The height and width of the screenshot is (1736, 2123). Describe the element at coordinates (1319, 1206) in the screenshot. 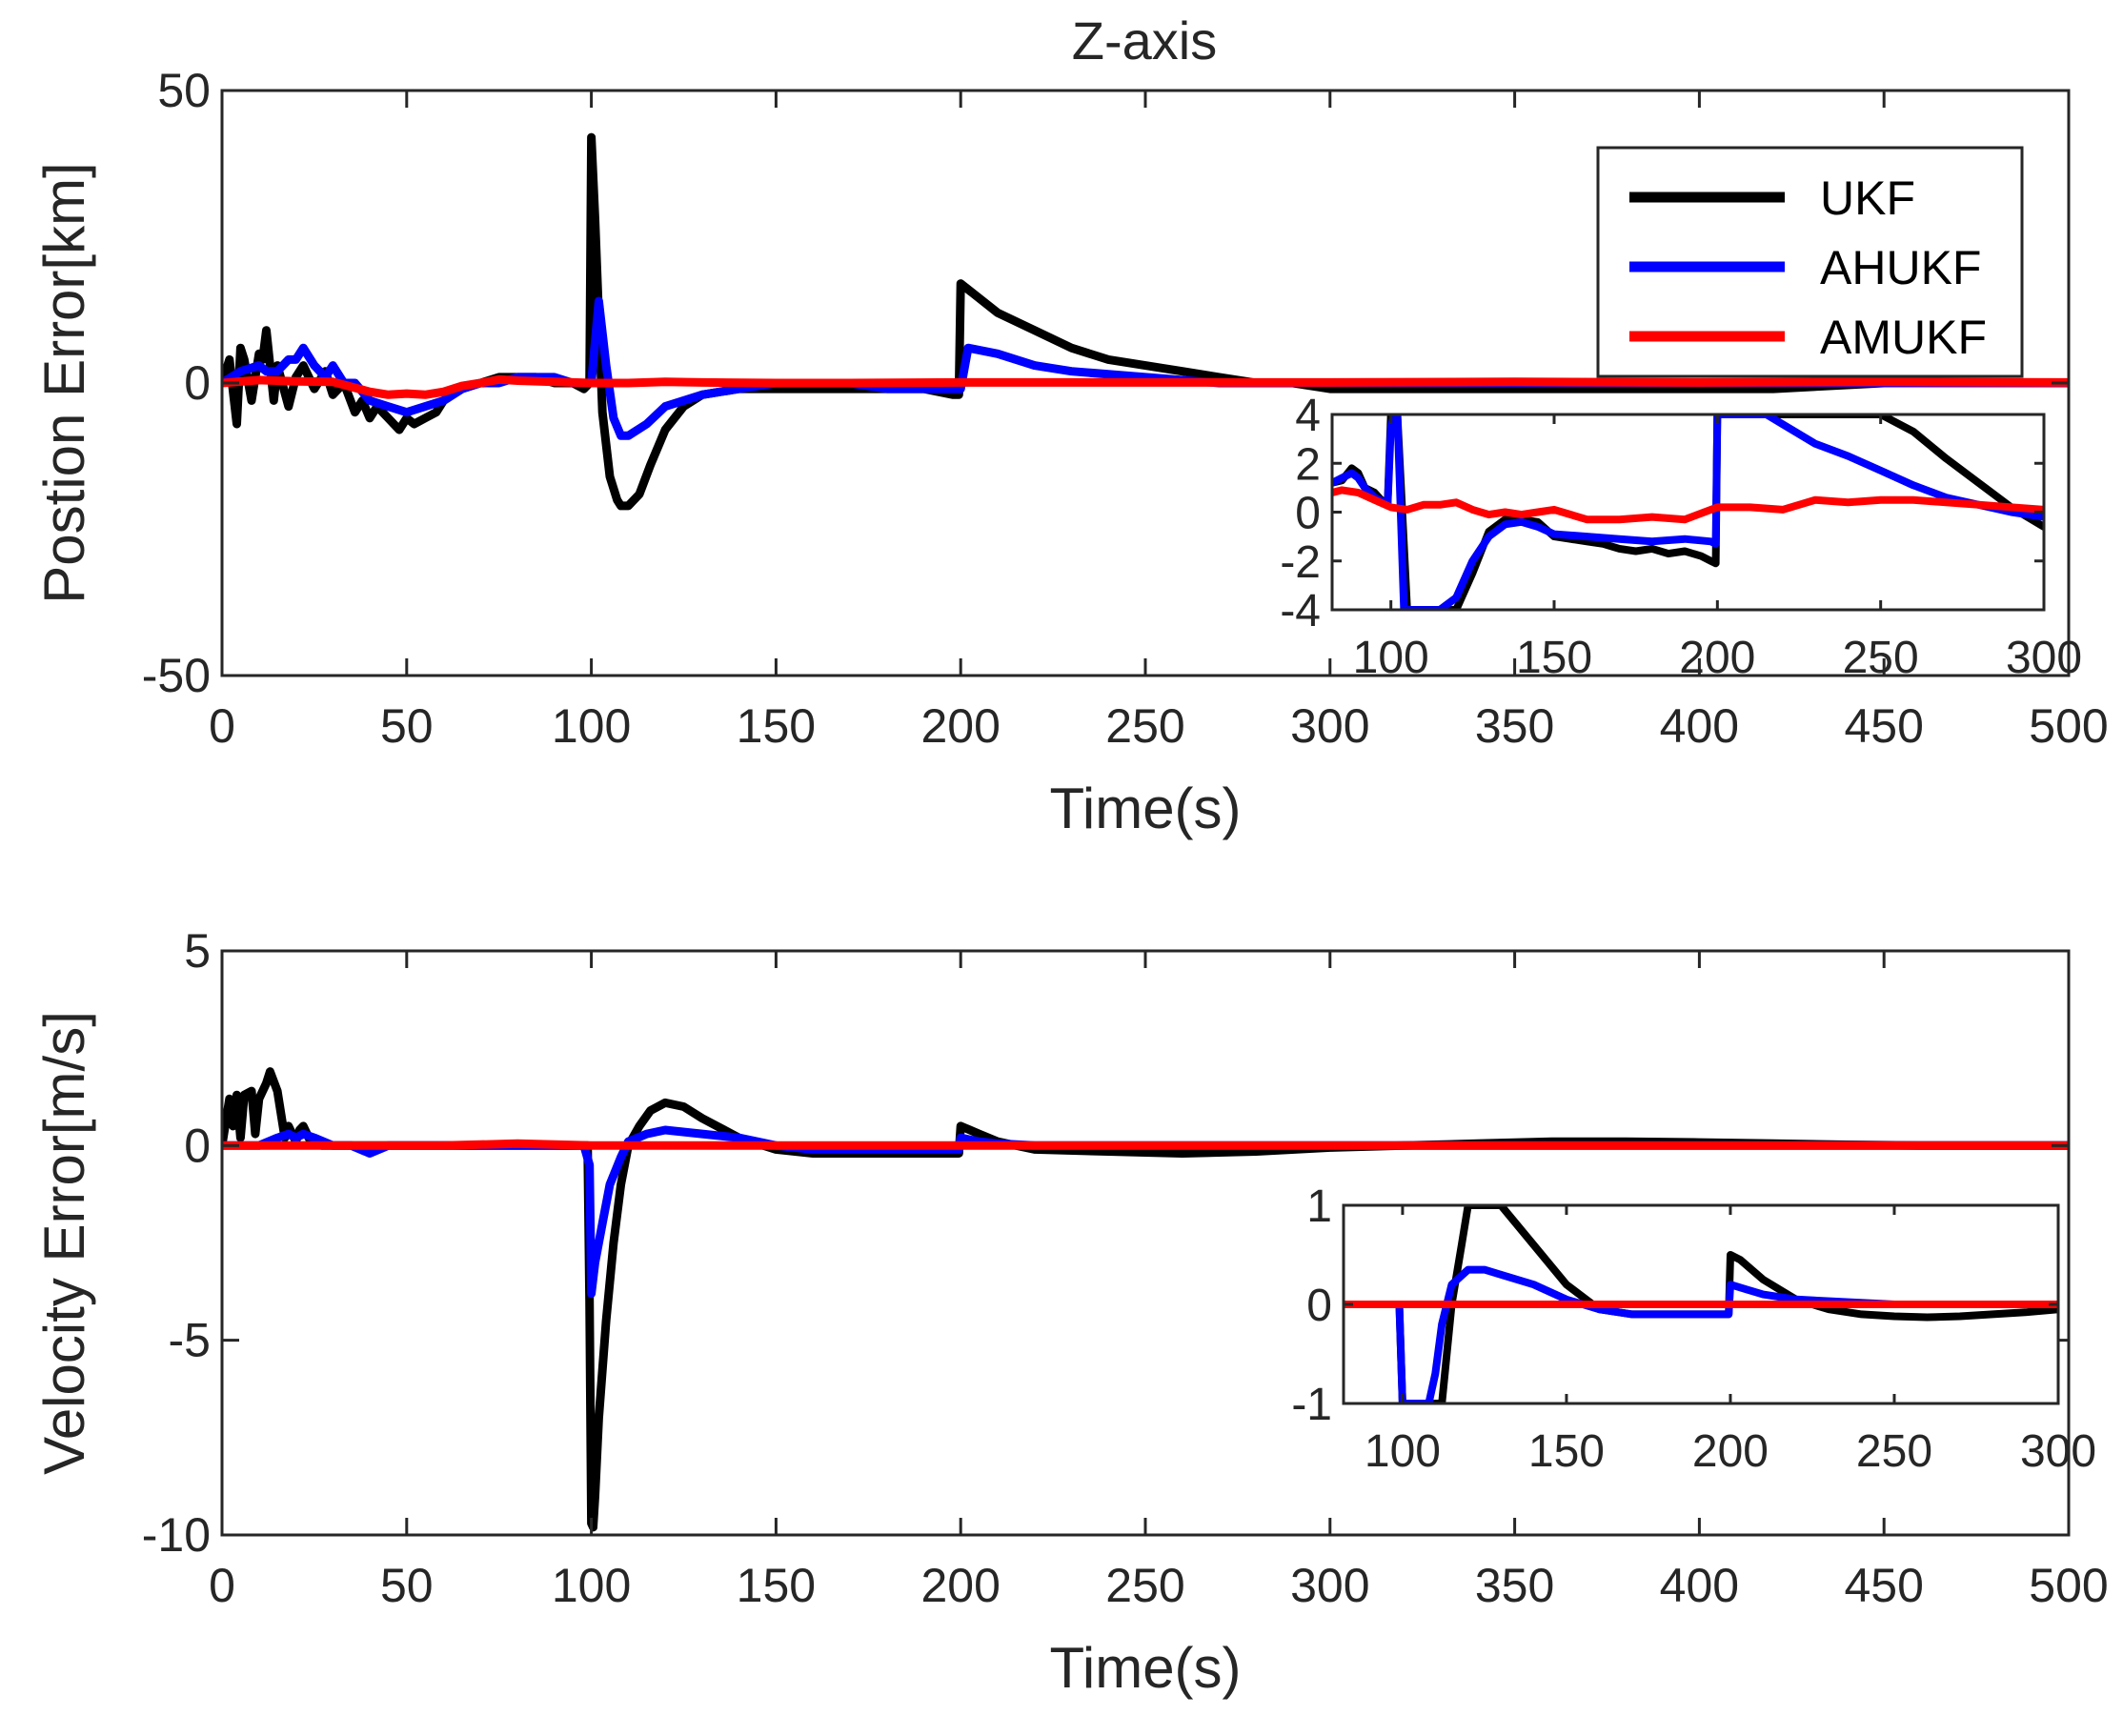

I see `y-tick-label: 1` at that location.